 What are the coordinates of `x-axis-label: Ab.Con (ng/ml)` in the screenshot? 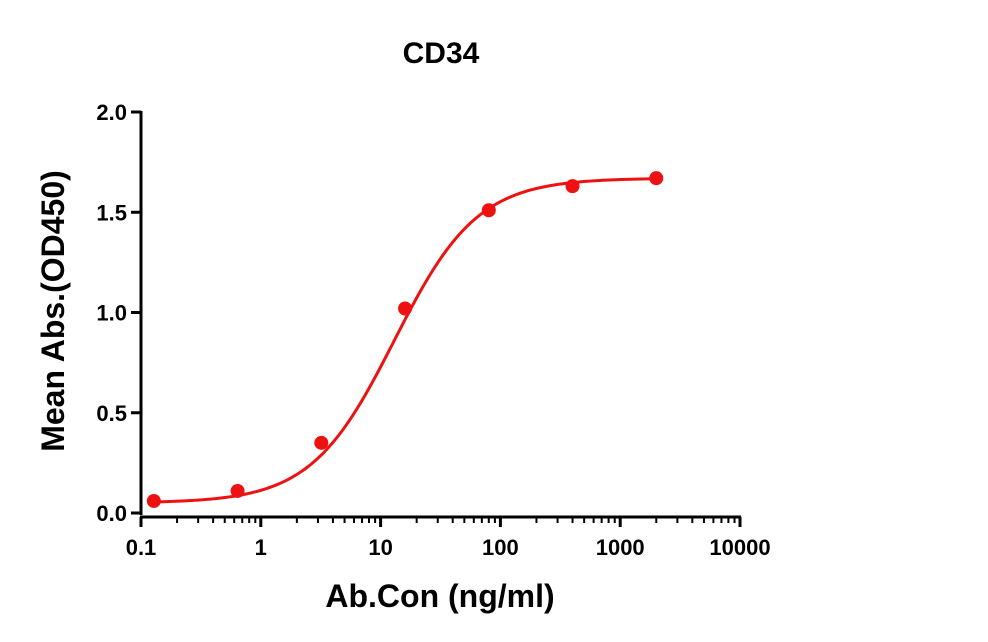 It's located at (439, 596).